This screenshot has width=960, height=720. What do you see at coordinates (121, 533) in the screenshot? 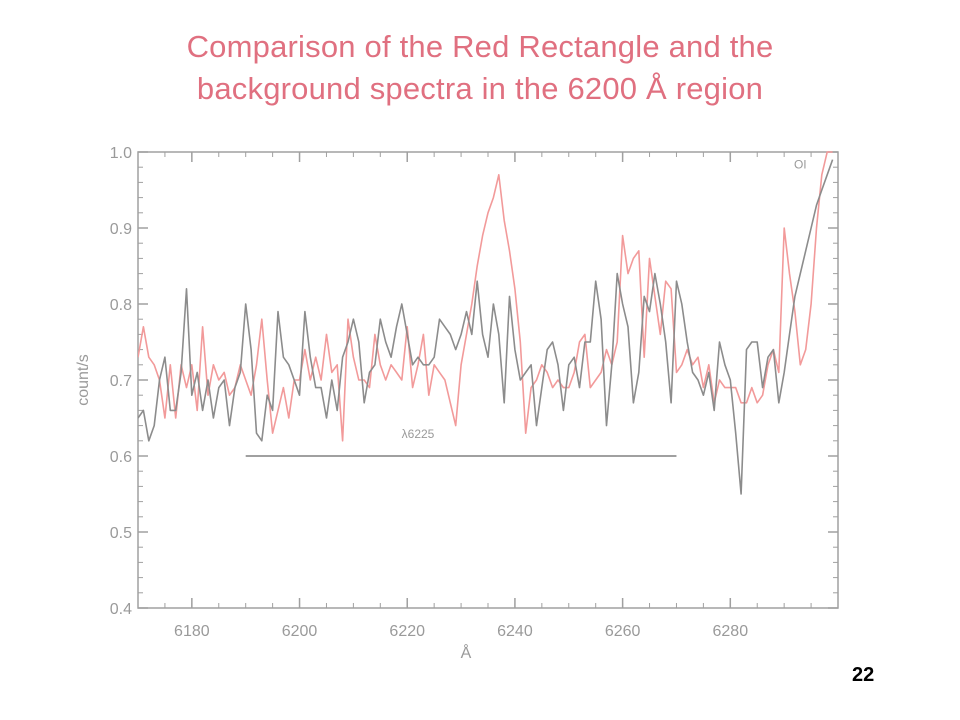
I see `y-tick-label: 0.5` at bounding box center [121, 533].